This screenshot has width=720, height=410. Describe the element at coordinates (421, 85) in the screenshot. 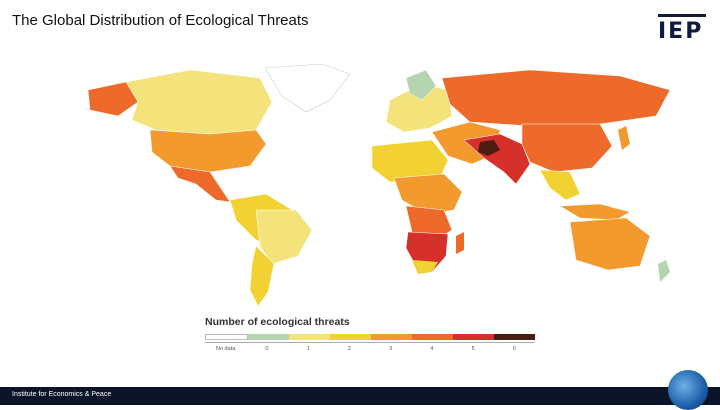

I see `scandinavia` at that location.